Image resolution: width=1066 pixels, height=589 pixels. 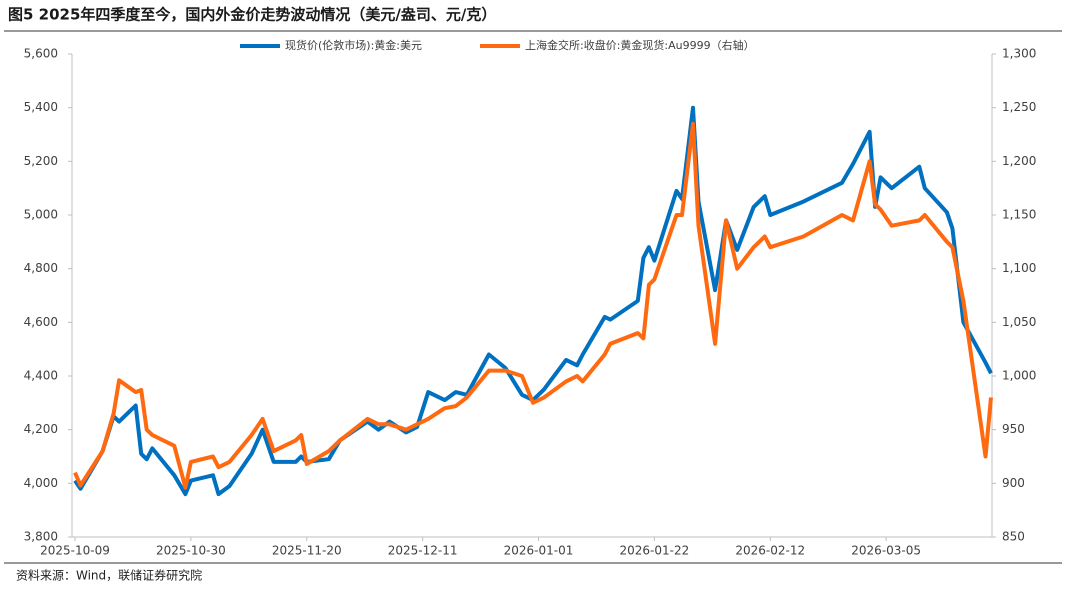 I want to click on y-tick-label: 5,200, so click(x=41, y=161).